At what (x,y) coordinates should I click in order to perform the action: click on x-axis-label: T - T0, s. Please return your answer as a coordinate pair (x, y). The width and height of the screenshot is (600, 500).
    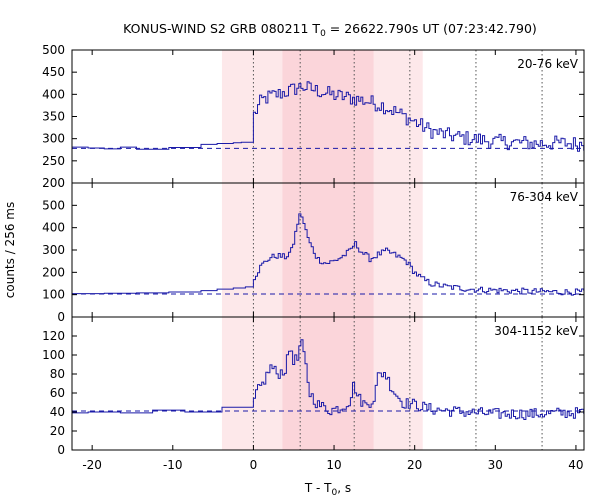
    Looking at the image, I should click on (327, 489).